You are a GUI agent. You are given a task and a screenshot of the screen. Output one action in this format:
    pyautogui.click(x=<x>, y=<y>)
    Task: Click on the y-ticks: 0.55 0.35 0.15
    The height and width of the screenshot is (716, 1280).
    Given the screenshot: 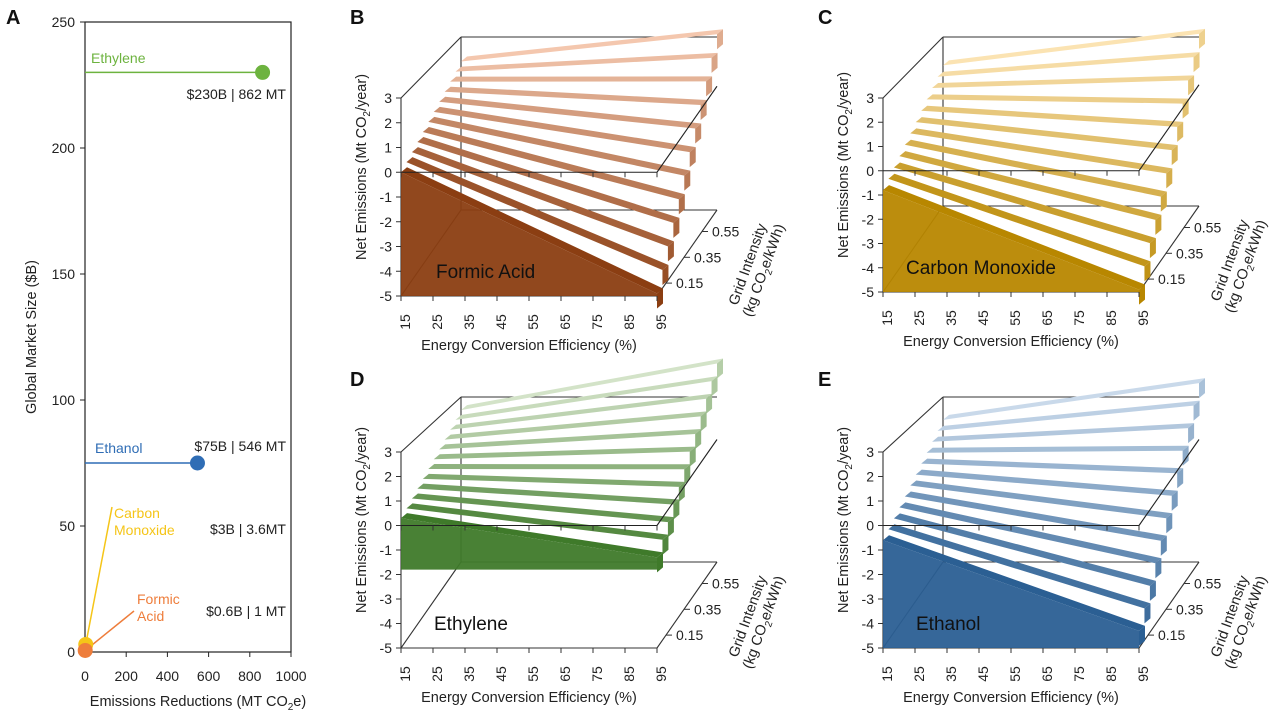 What is the action you would take?
    pyautogui.click(x=1184, y=253)
    